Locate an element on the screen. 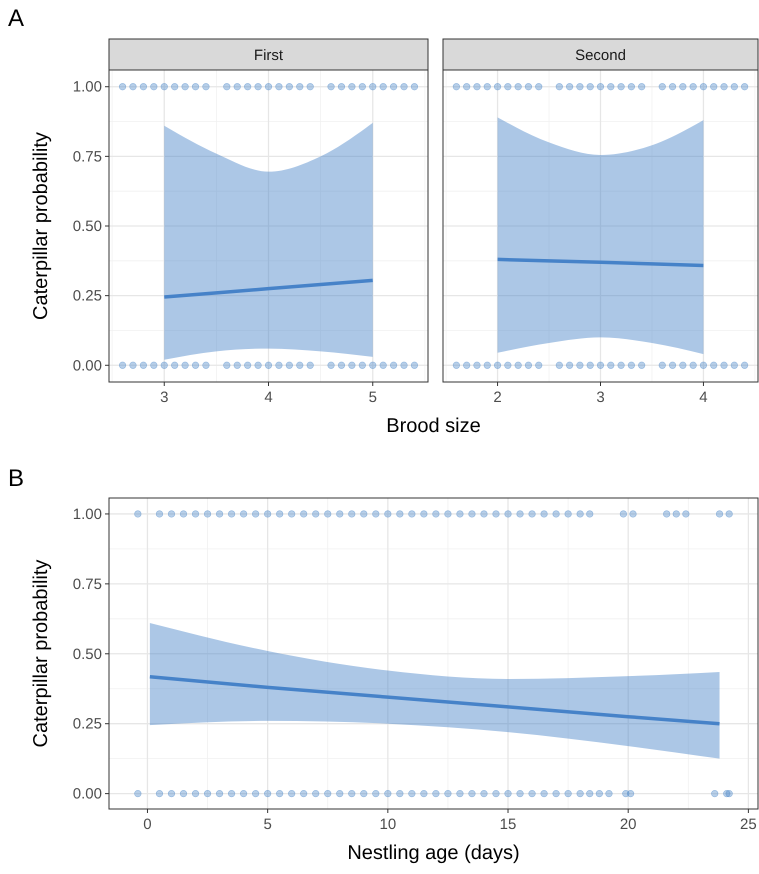 This screenshot has height=874, width=759. x-tick-label: 2 is located at coordinates (497, 397).